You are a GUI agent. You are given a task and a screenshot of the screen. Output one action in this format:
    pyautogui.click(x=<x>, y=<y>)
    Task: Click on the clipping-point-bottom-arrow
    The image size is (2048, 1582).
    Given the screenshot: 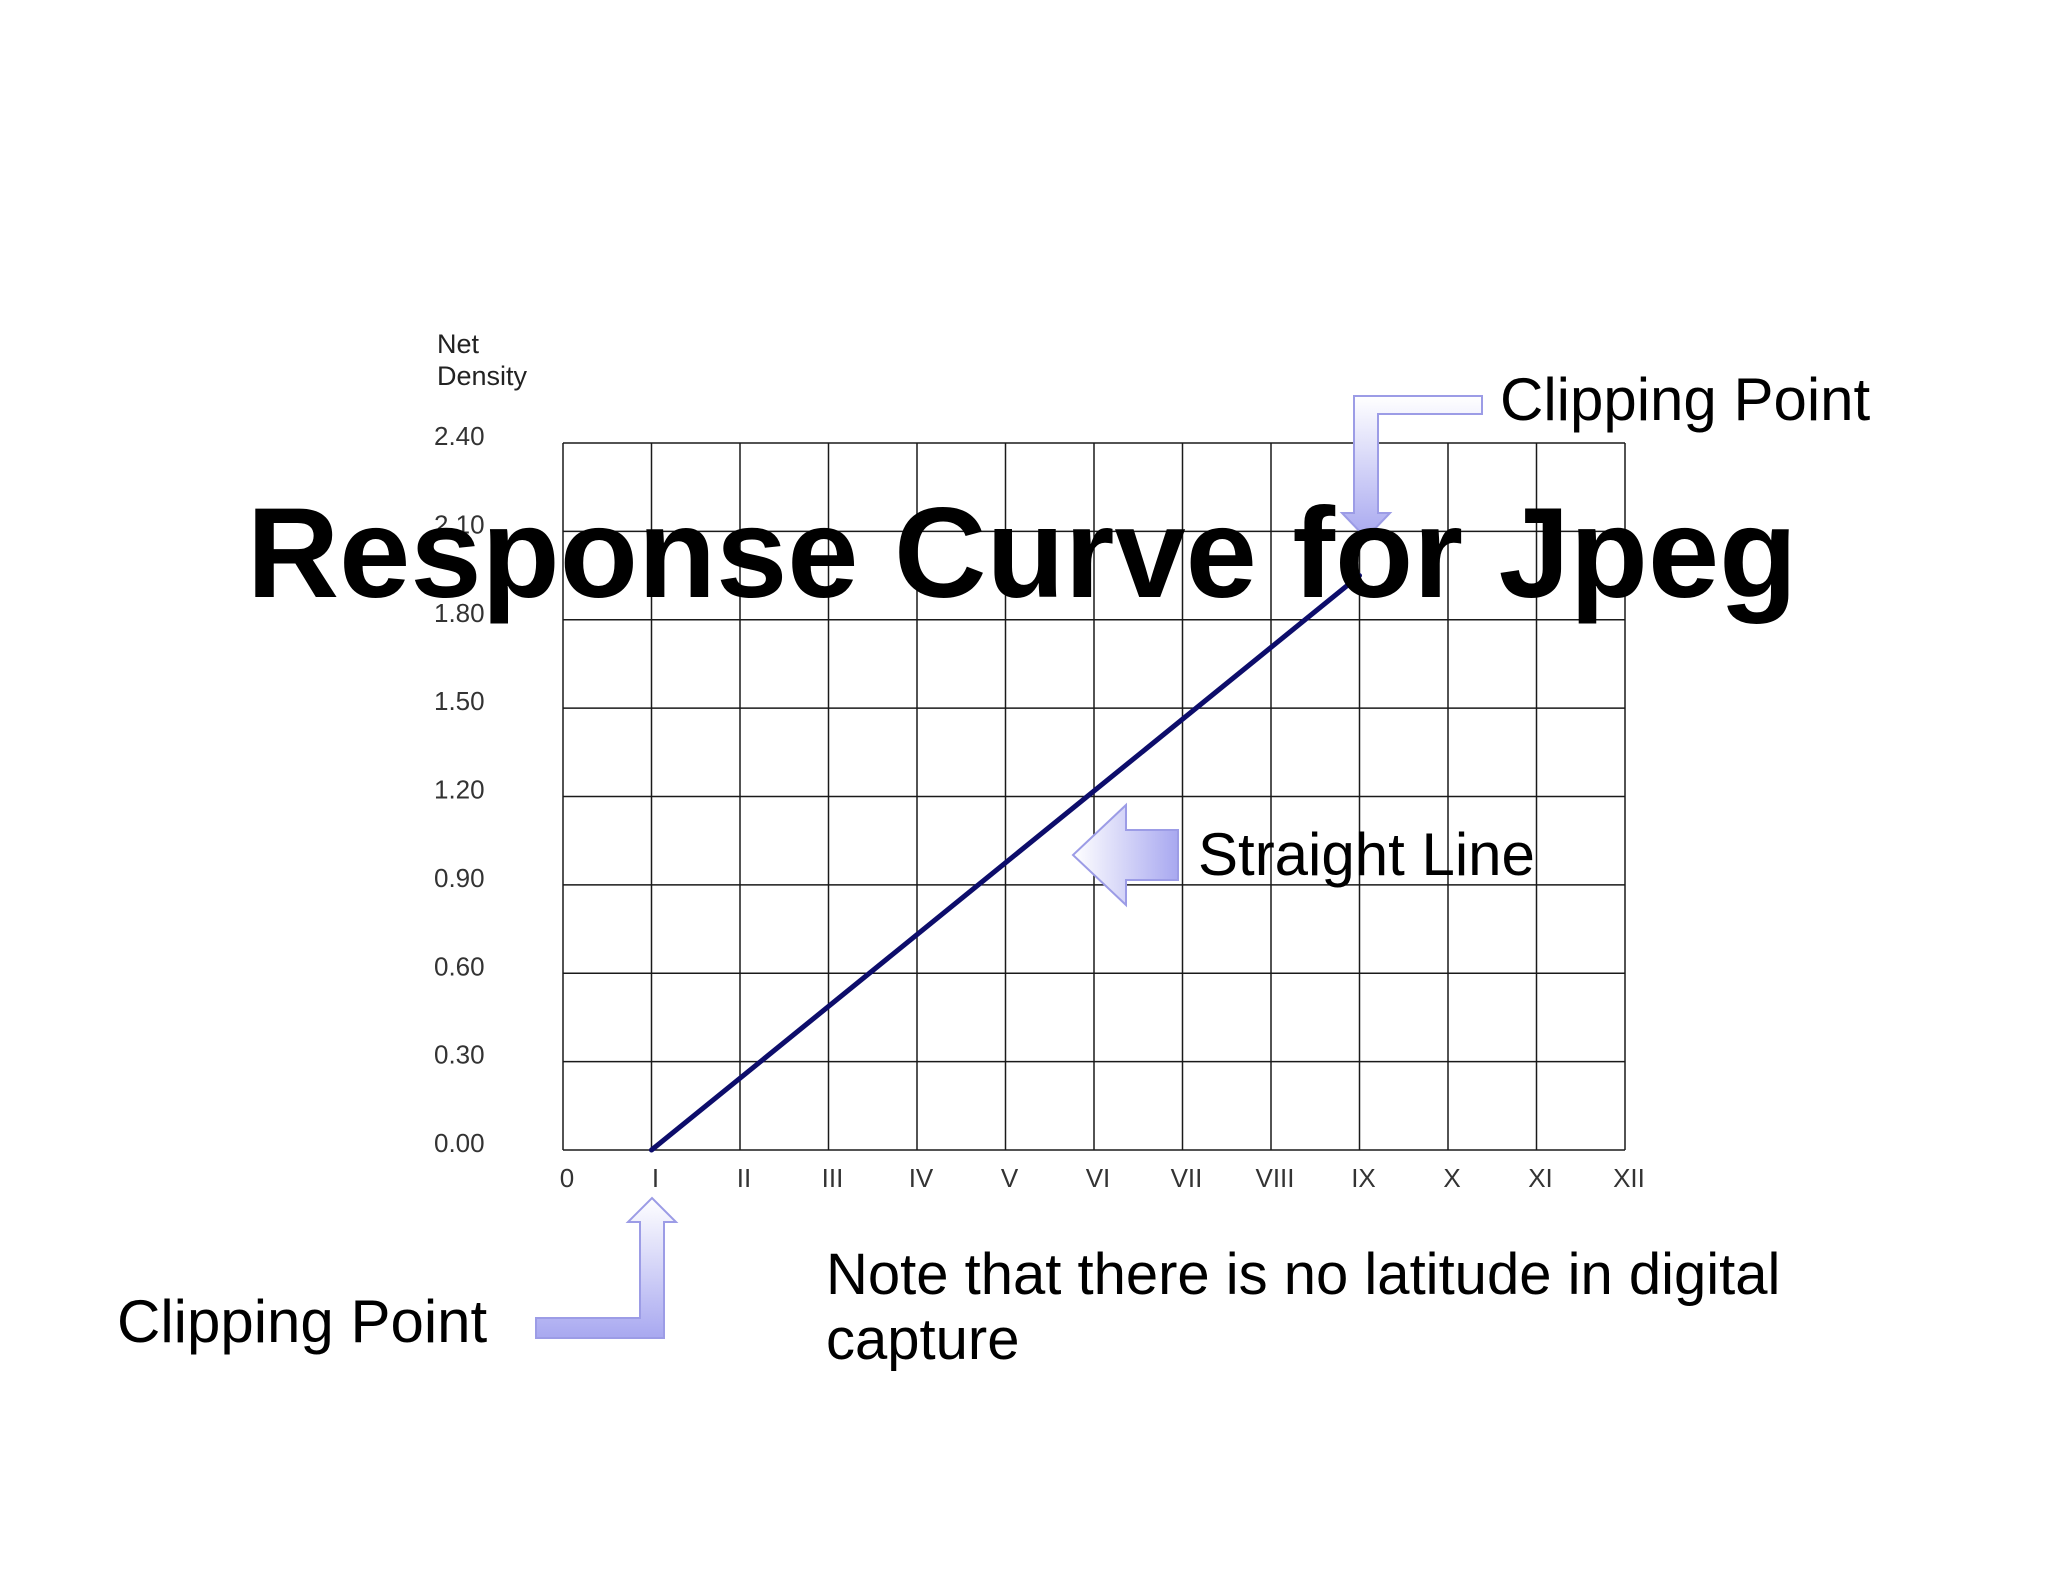 What is the action you would take?
    pyautogui.click(x=607, y=1267)
    